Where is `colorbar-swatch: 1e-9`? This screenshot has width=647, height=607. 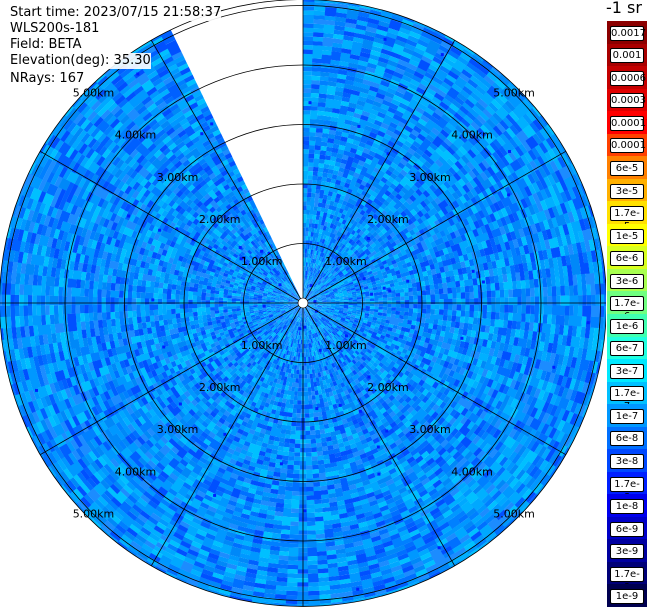 colorbar-swatch: 1e-9 is located at coordinates (627, 595).